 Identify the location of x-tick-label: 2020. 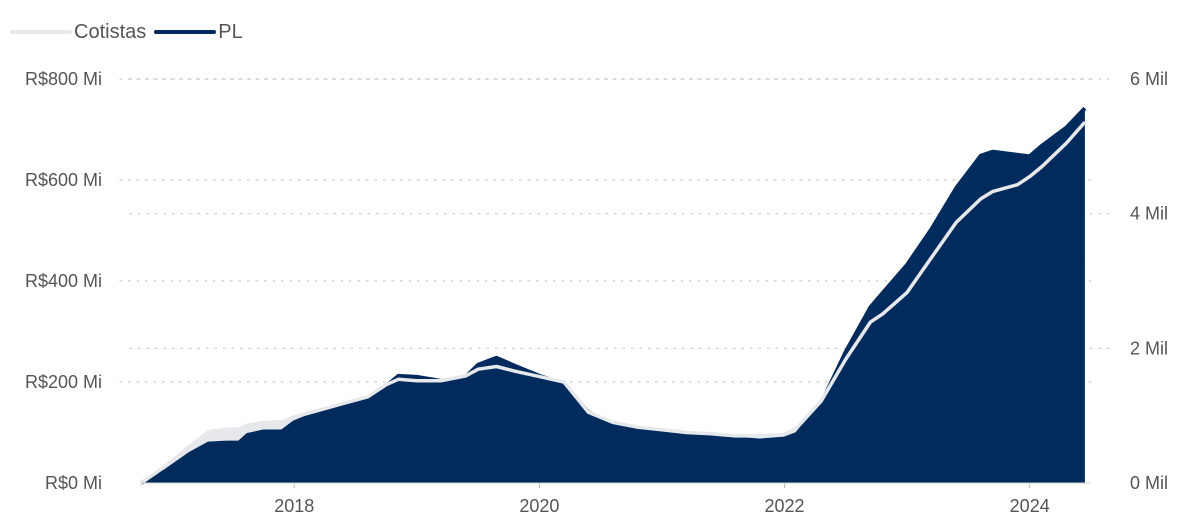
(539, 505).